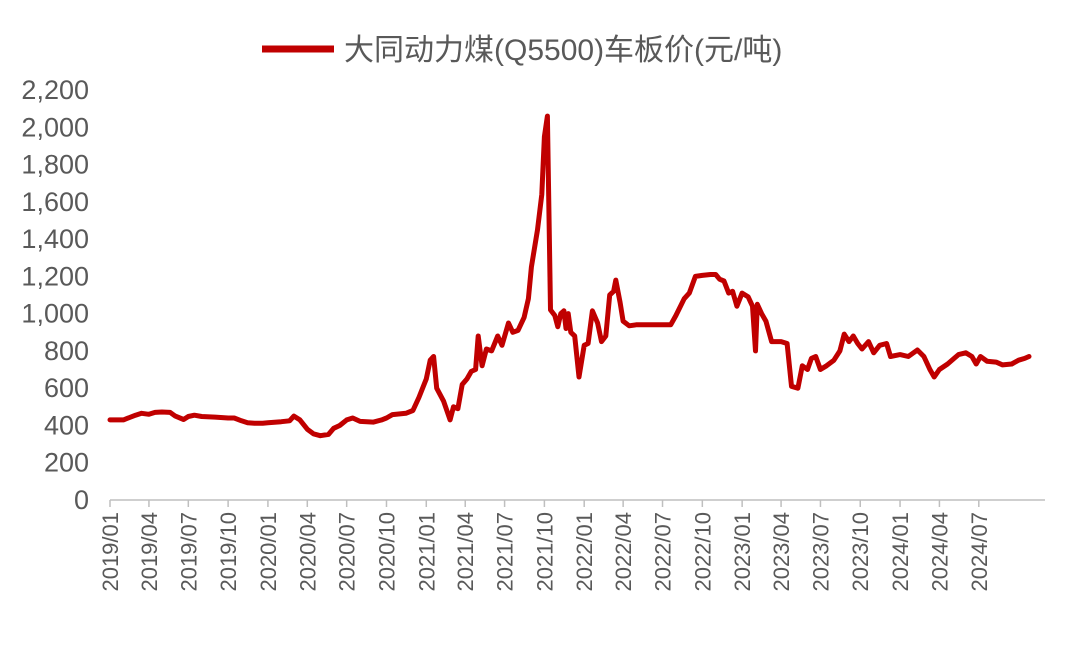  I want to click on x-tick-label: 2022/07, so click(663, 552).